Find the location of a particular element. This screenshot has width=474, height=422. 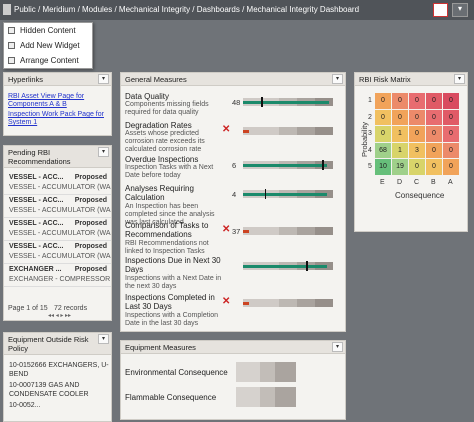

row-label: 5 is located at coordinates (370, 166).